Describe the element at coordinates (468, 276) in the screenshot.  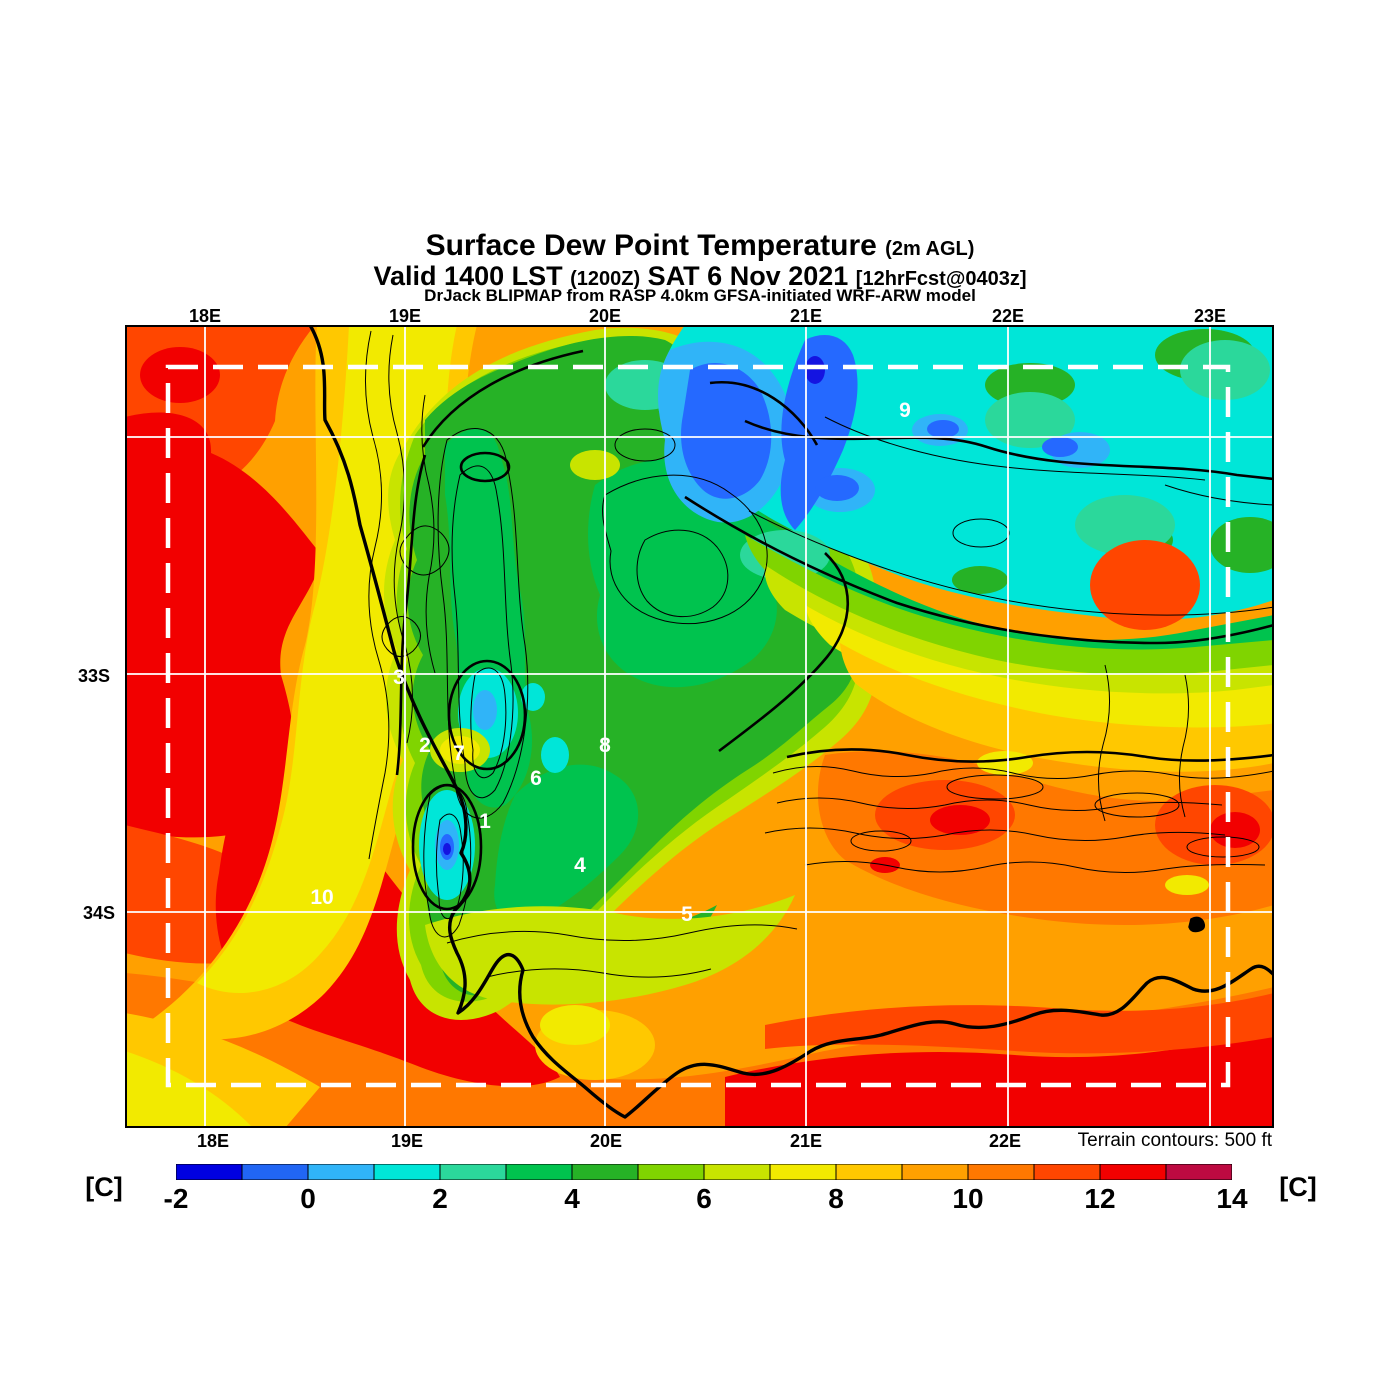
I see `valid-time: Valid 1400 LST` at that location.